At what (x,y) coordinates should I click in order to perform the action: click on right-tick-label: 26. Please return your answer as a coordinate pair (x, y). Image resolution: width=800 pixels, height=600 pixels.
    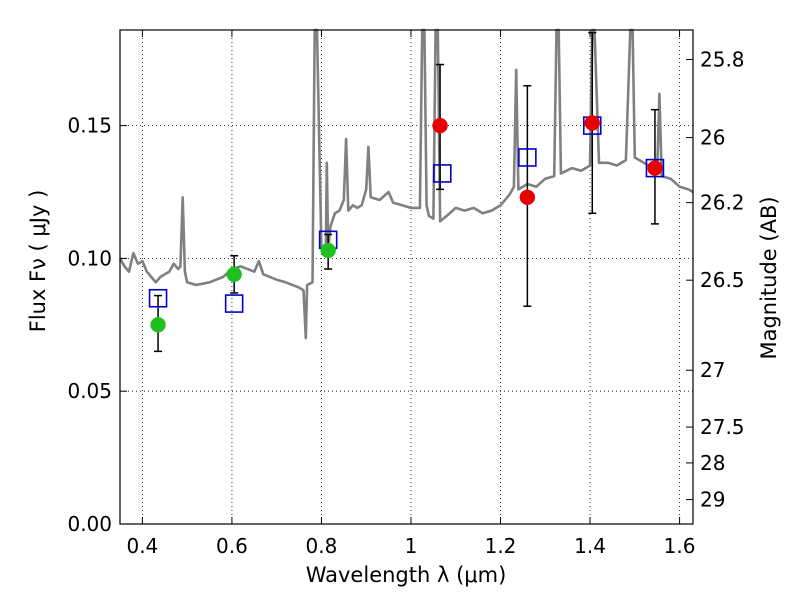
    Looking at the image, I should click on (712, 138).